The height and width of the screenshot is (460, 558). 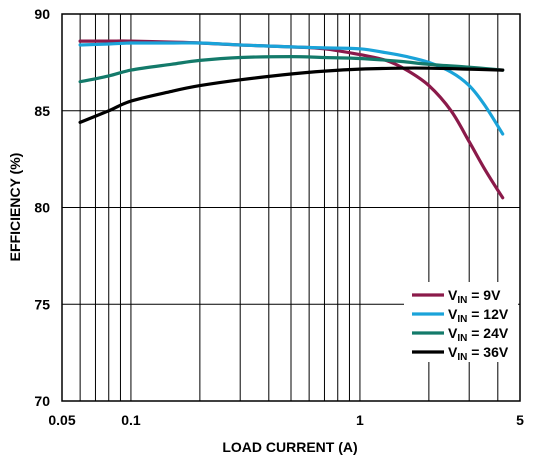 I want to click on legend-entry-3: VIN = 36V, so click(x=478, y=353).